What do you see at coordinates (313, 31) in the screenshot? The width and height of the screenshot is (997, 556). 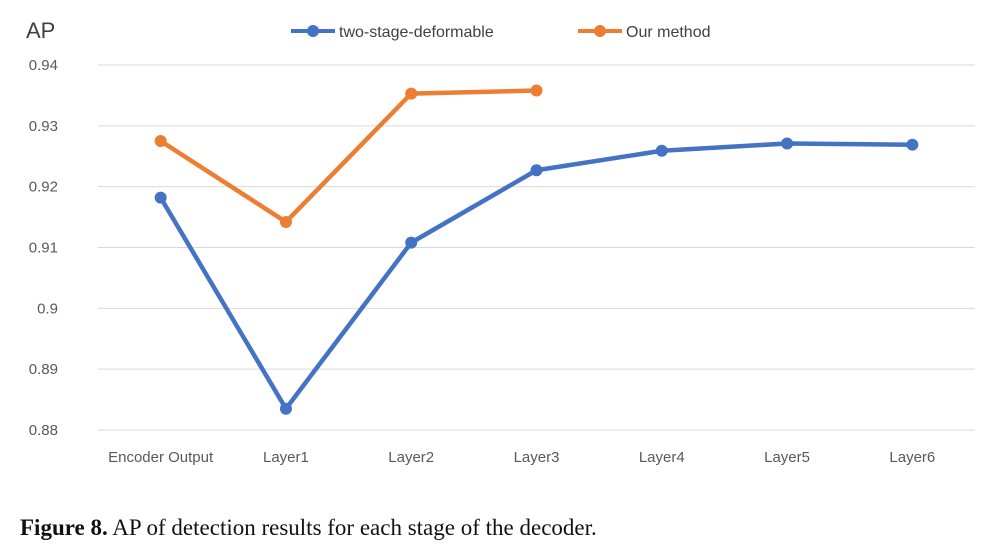 I see `legend-swatch-marker-two-stage-deformable` at bounding box center [313, 31].